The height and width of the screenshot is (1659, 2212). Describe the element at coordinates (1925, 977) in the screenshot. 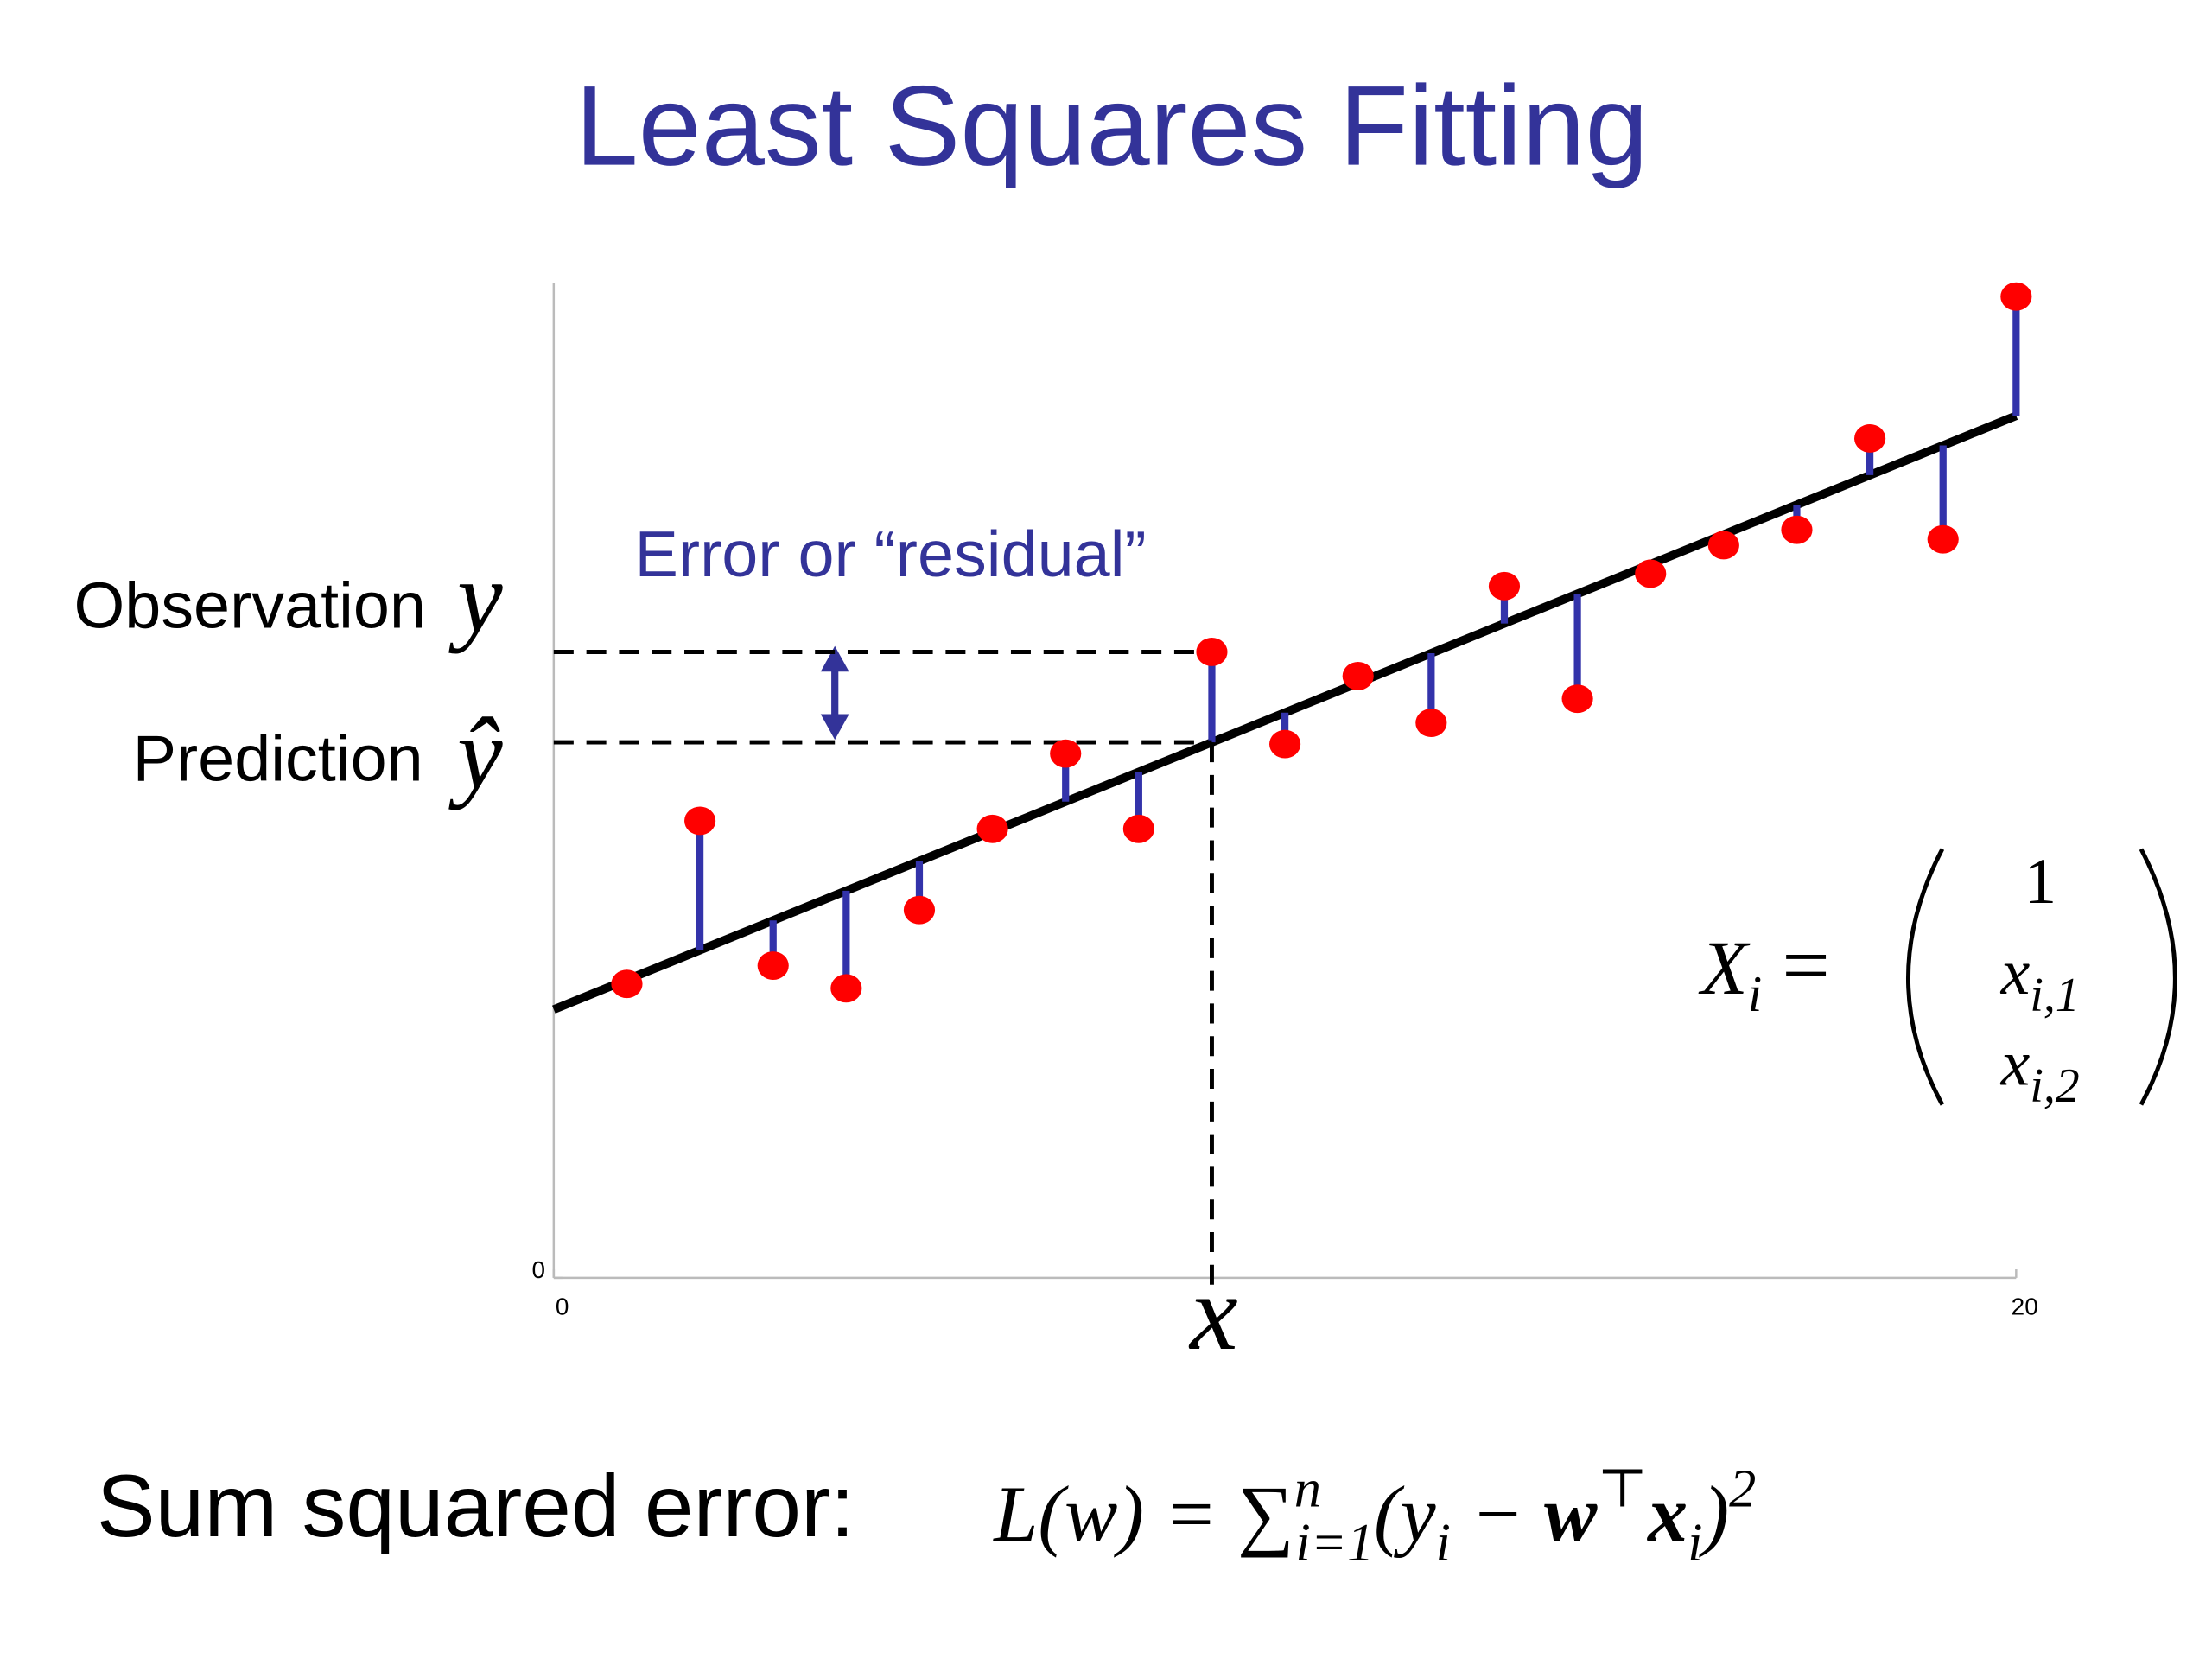

I see `paren-left` at that location.